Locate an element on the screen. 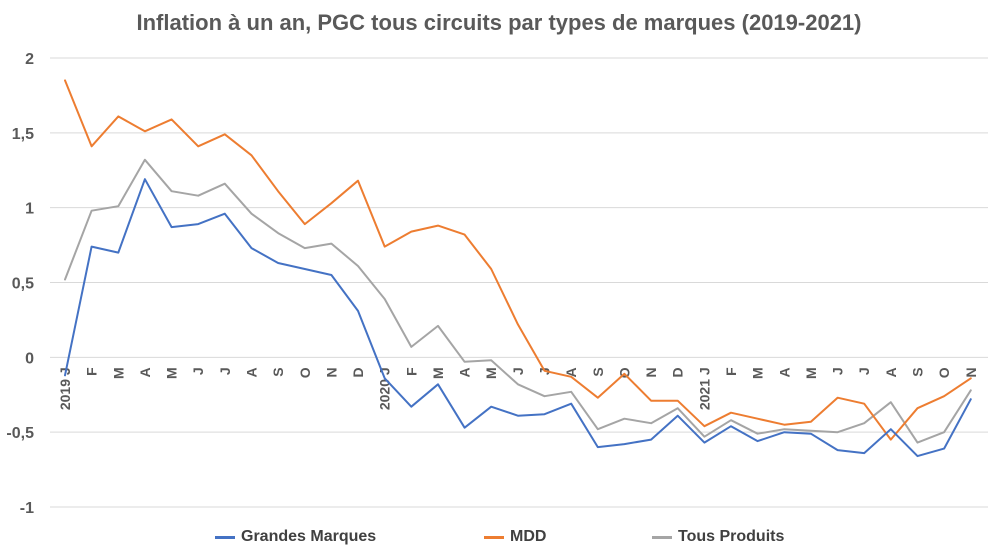 This screenshot has height=560, width=998. legend-item-grandes-marques: Grandes Marques is located at coordinates (295, 537).